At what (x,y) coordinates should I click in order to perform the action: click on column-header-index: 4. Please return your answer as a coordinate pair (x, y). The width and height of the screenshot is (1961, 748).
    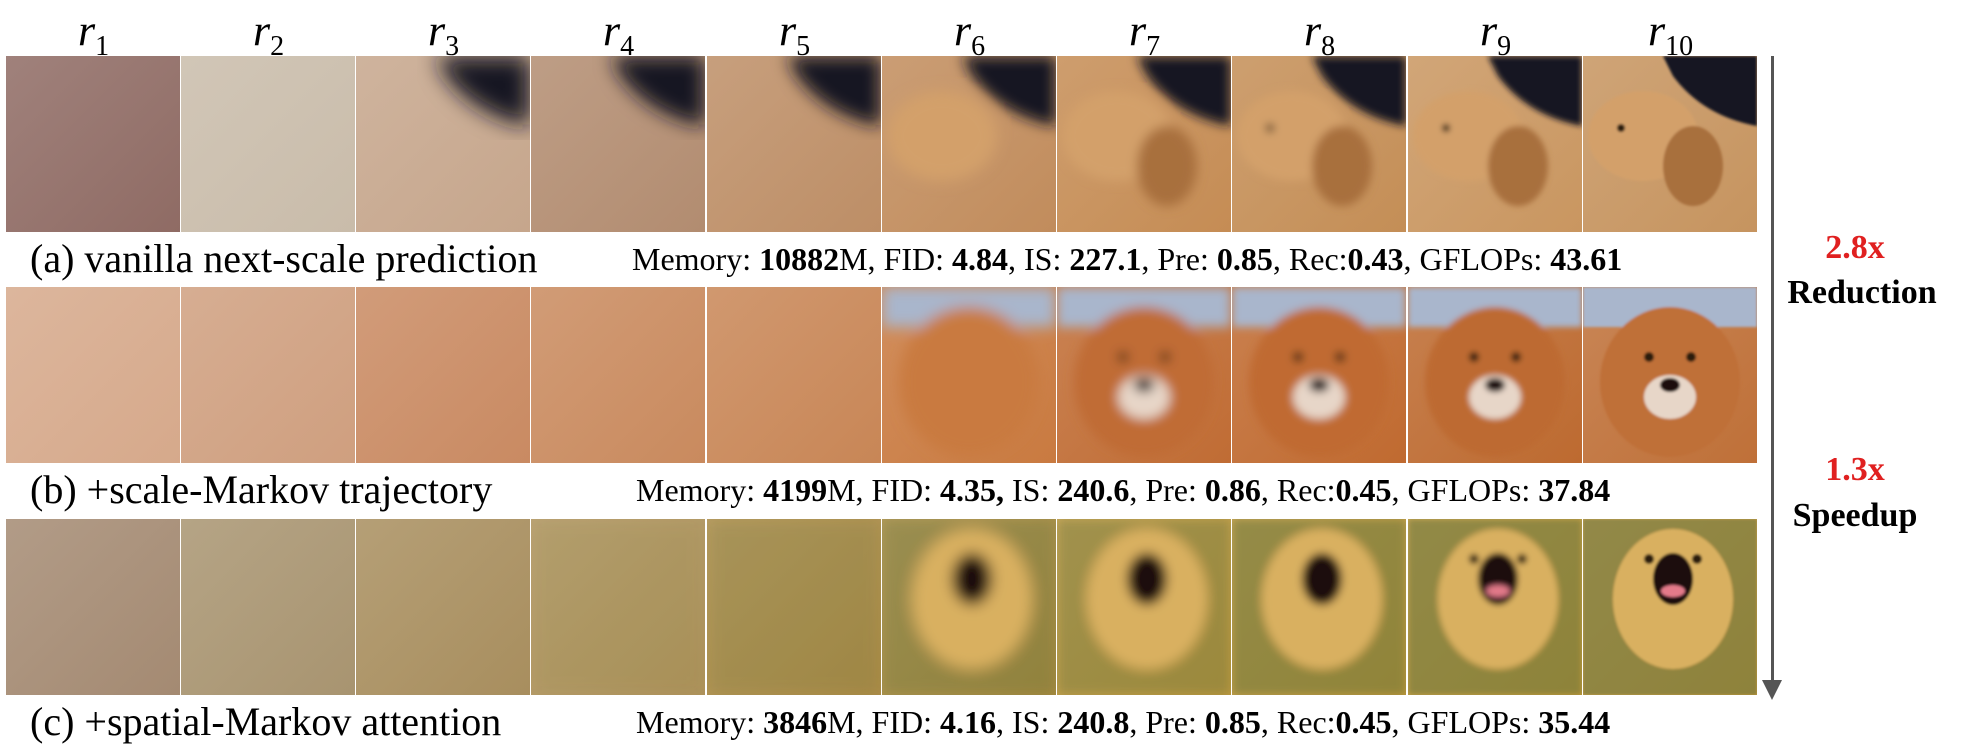
    Looking at the image, I should click on (627, 46).